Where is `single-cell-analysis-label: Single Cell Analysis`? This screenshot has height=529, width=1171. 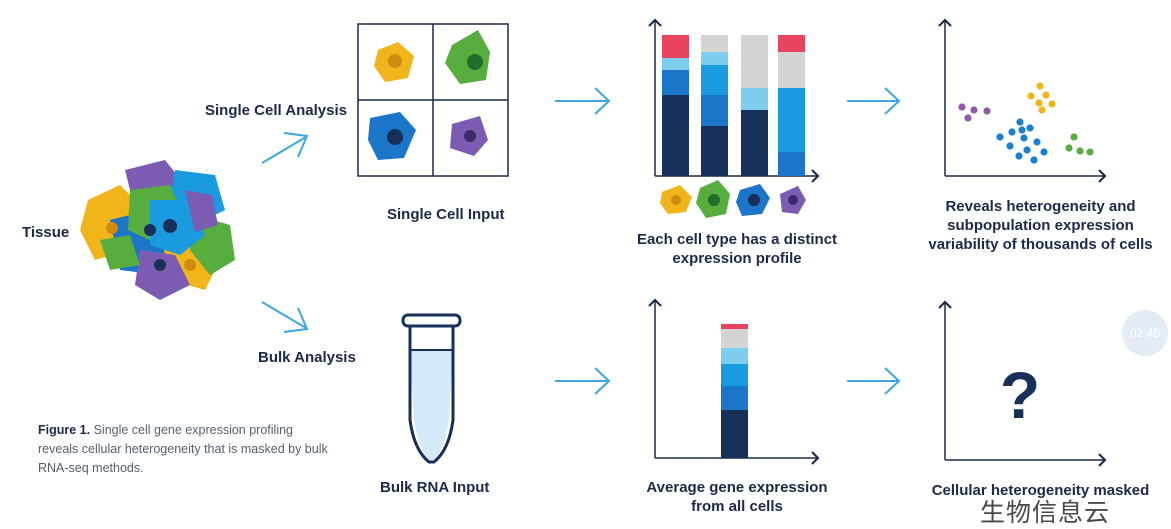
single-cell-analysis-label: Single Cell Analysis is located at coordinates (276, 110).